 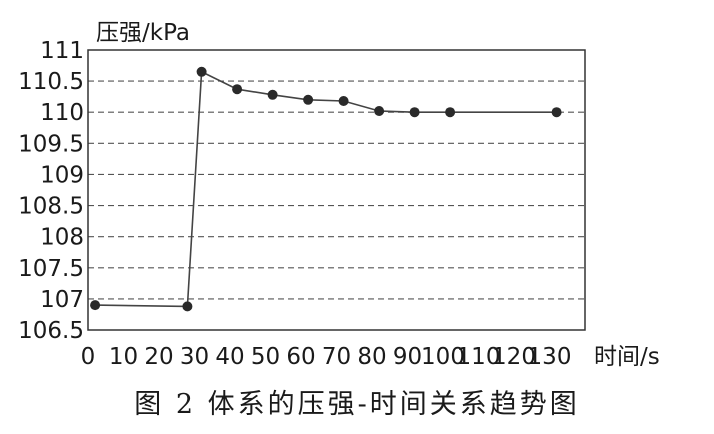 What do you see at coordinates (62, 238) in the screenshot?
I see `y-tick-label: 108` at bounding box center [62, 238].